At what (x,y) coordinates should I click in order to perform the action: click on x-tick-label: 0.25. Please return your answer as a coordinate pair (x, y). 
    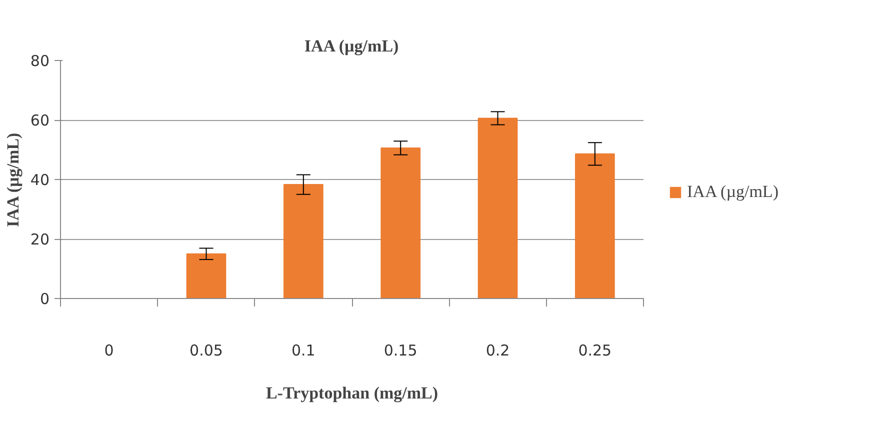
    Looking at the image, I should click on (595, 351).